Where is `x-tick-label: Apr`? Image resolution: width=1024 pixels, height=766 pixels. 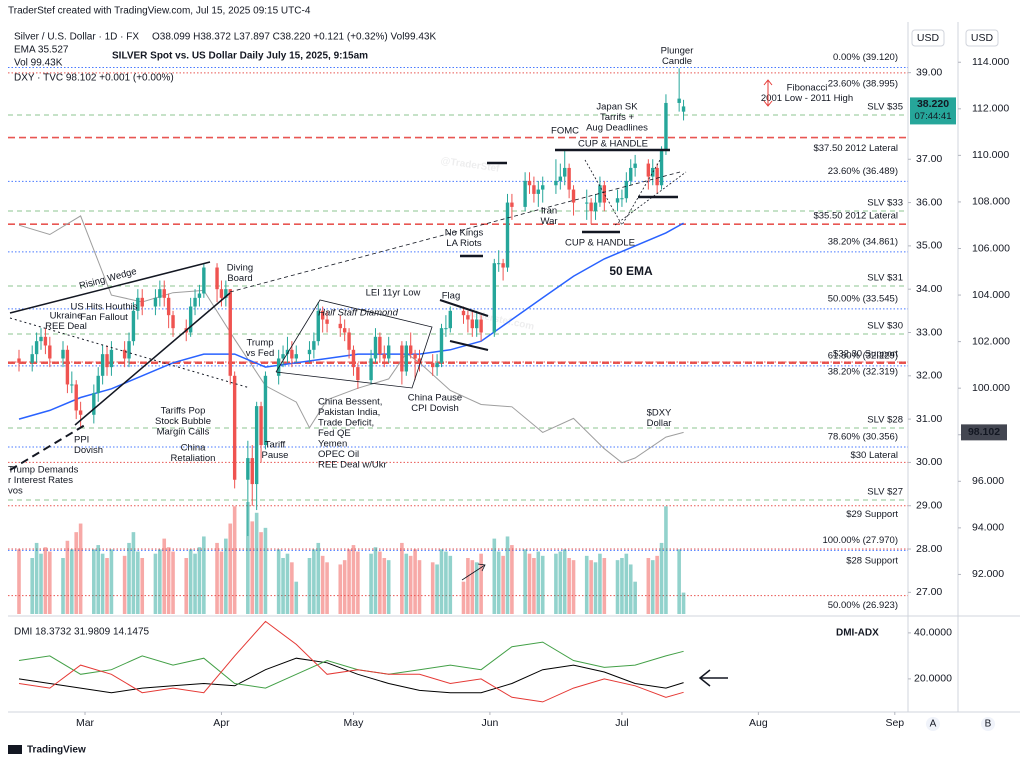 x-tick-label: Apr is located at coordinates (221, 723).